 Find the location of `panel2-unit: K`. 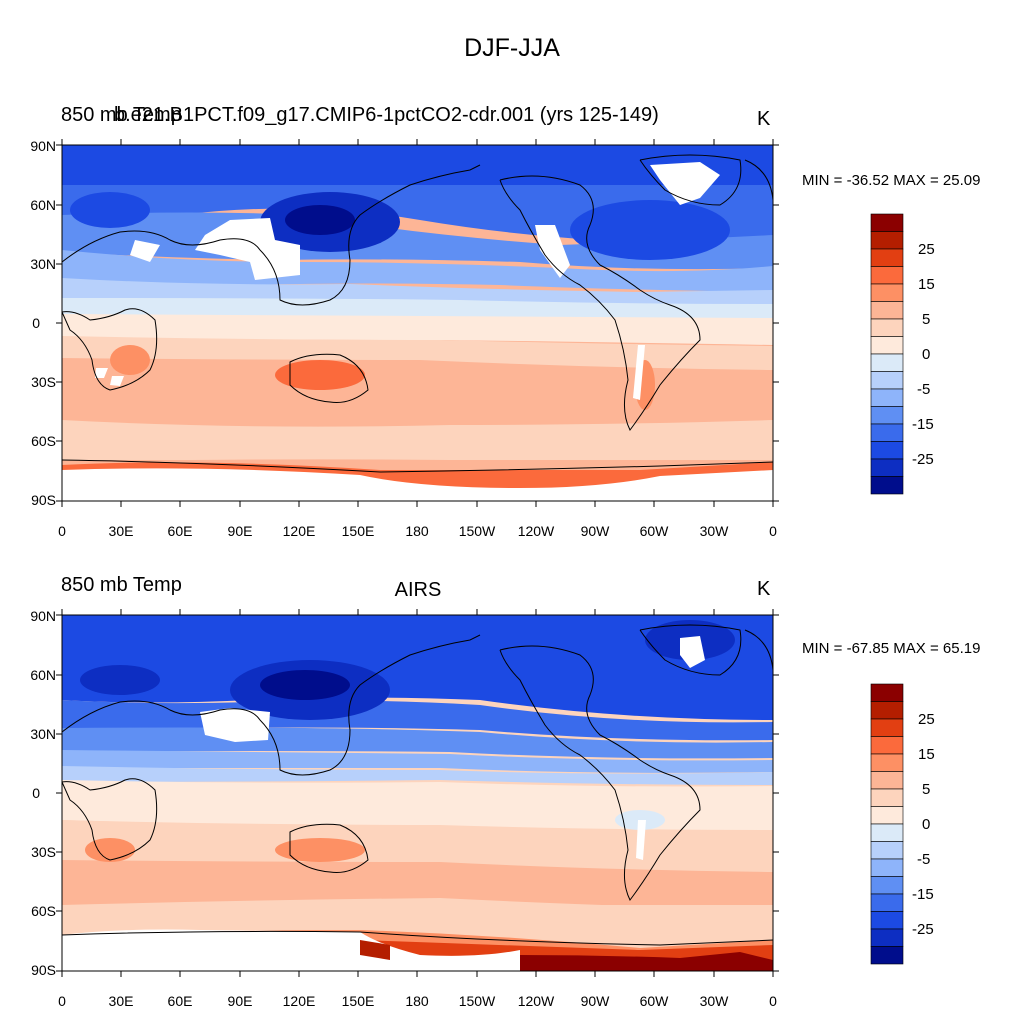

panel2-unit: K is located at coordinates (764, 589).